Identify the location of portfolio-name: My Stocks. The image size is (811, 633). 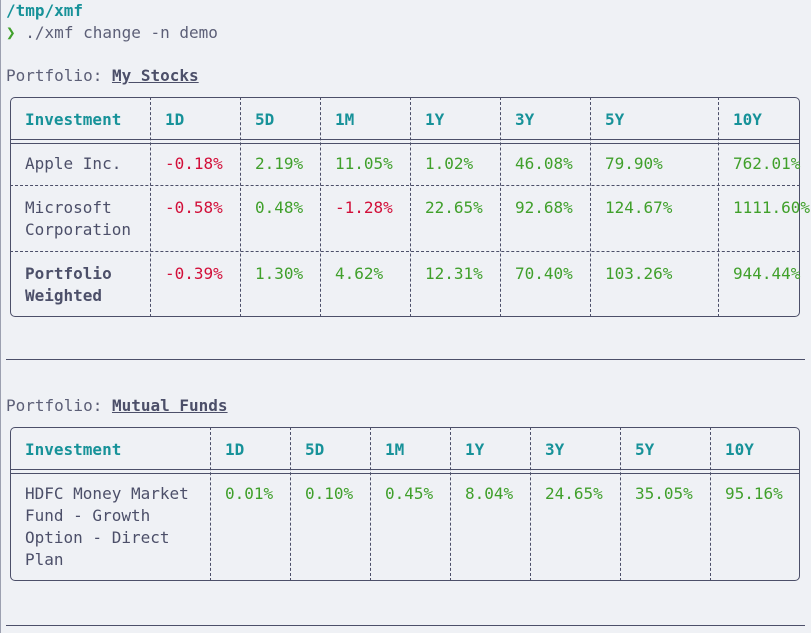
(155, 75).